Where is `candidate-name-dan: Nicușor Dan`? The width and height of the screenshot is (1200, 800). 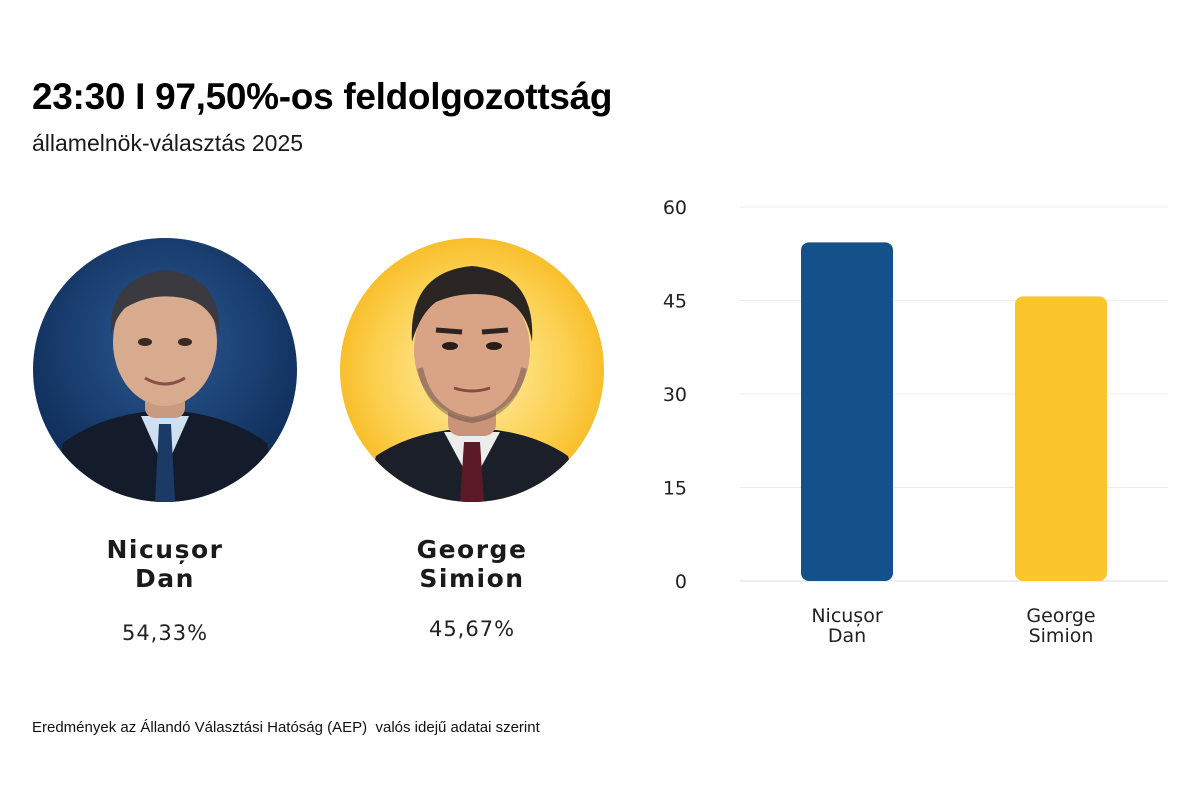
candidate-name-dan: Nicușor Dan is located at coordinates (165, 564).